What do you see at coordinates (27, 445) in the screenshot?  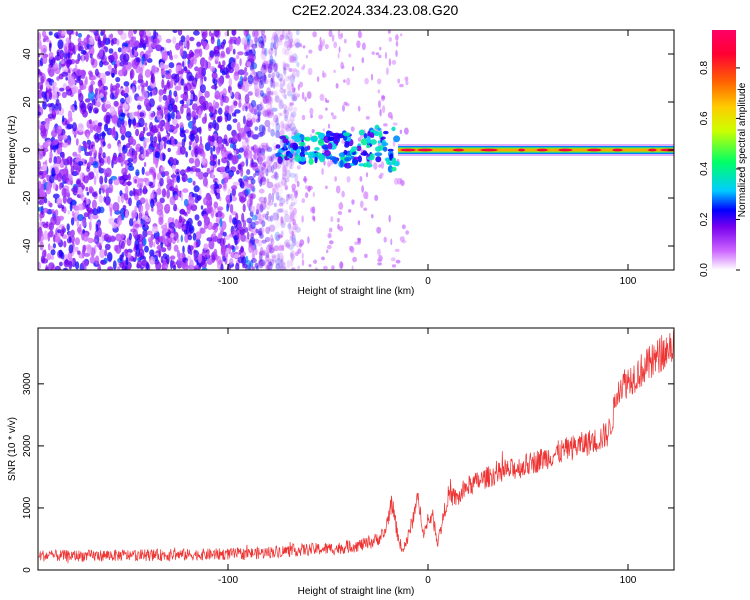 I see `y-tick-label: 2000` at bounding box center [27, 445].